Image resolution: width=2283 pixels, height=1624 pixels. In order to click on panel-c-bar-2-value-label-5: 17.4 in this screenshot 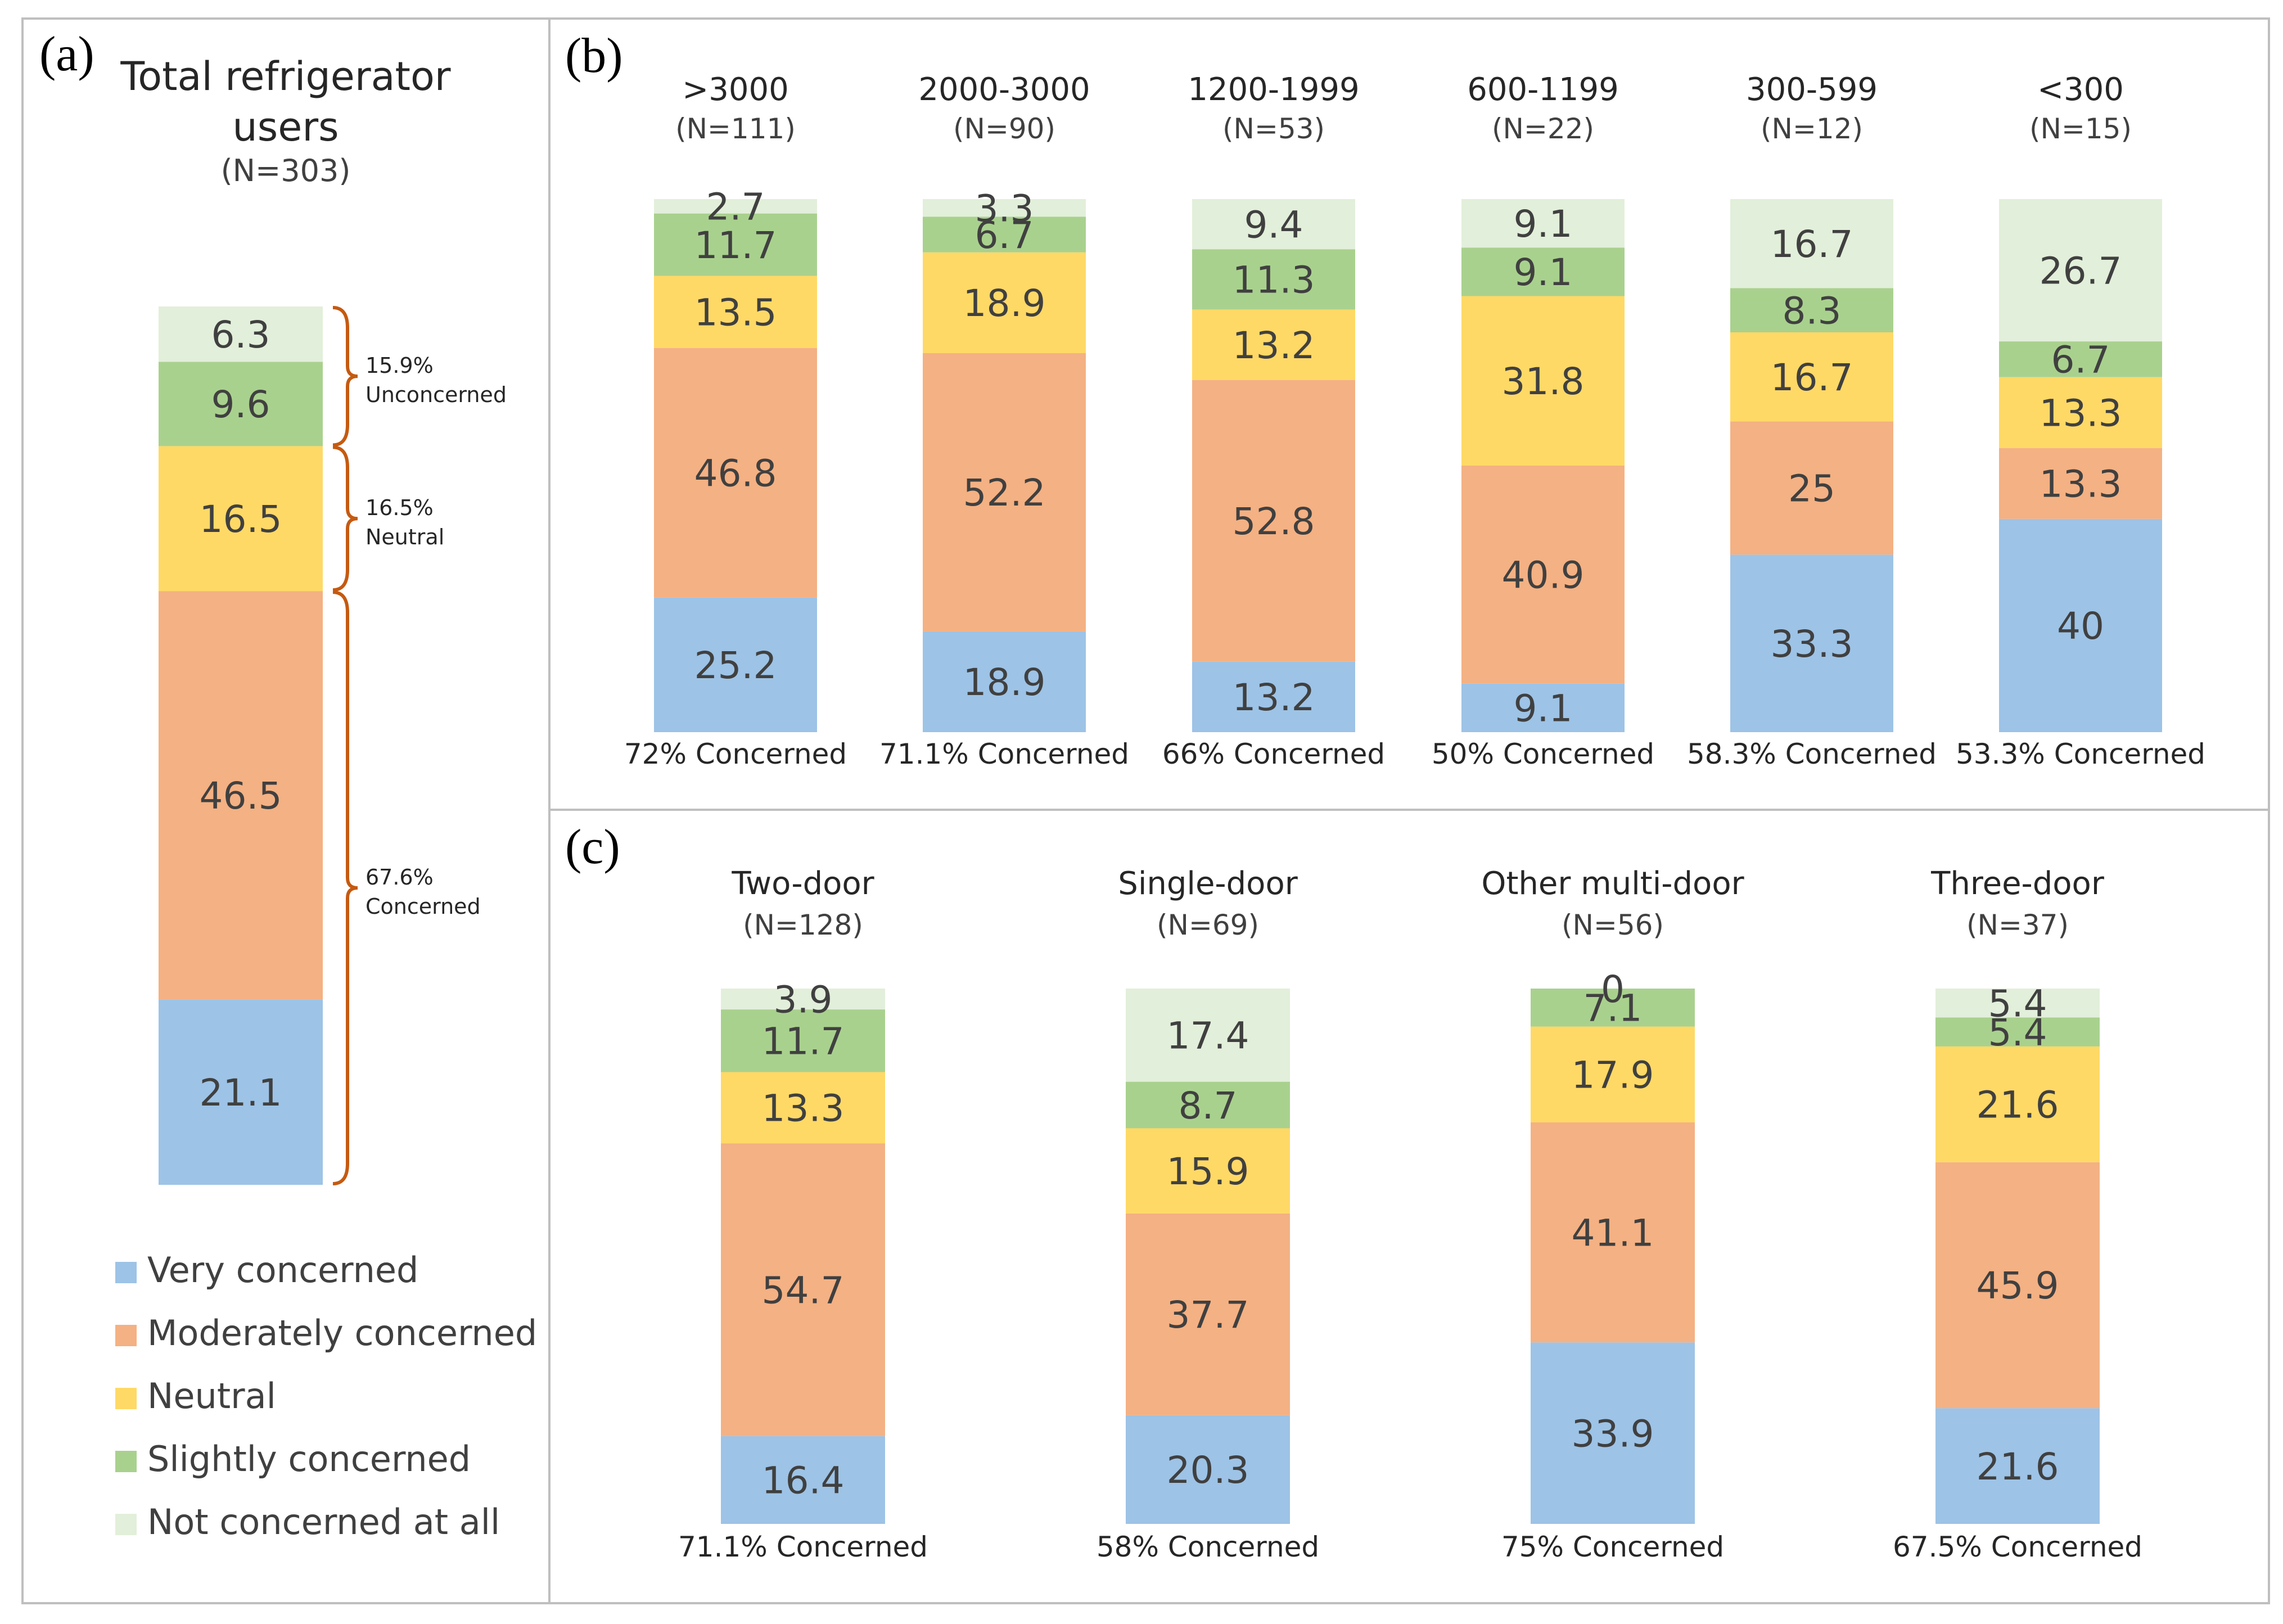, I will do `click(1208, 1036)`.